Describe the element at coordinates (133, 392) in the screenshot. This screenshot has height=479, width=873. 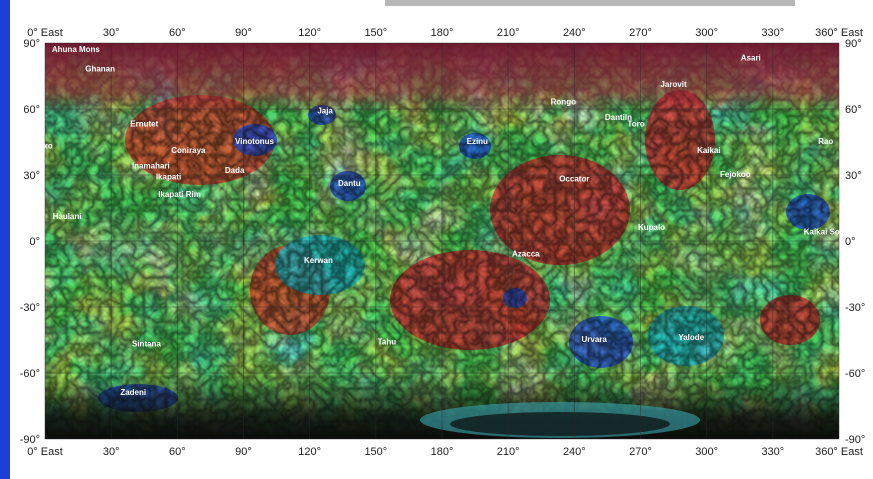
I see `feature-label-zadeni: Zadeni` at that location.